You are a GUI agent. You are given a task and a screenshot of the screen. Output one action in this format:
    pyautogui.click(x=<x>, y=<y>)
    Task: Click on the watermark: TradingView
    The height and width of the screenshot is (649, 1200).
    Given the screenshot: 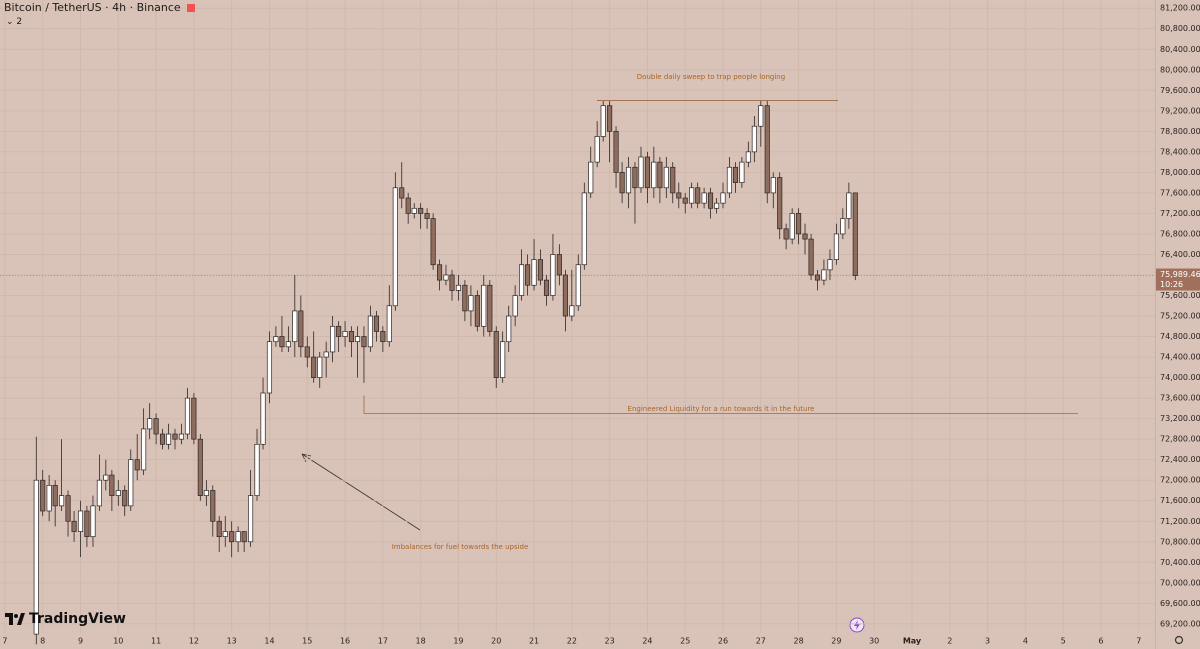 What is the action you would take?
    pyautogui.click(x=65, y=619)
    